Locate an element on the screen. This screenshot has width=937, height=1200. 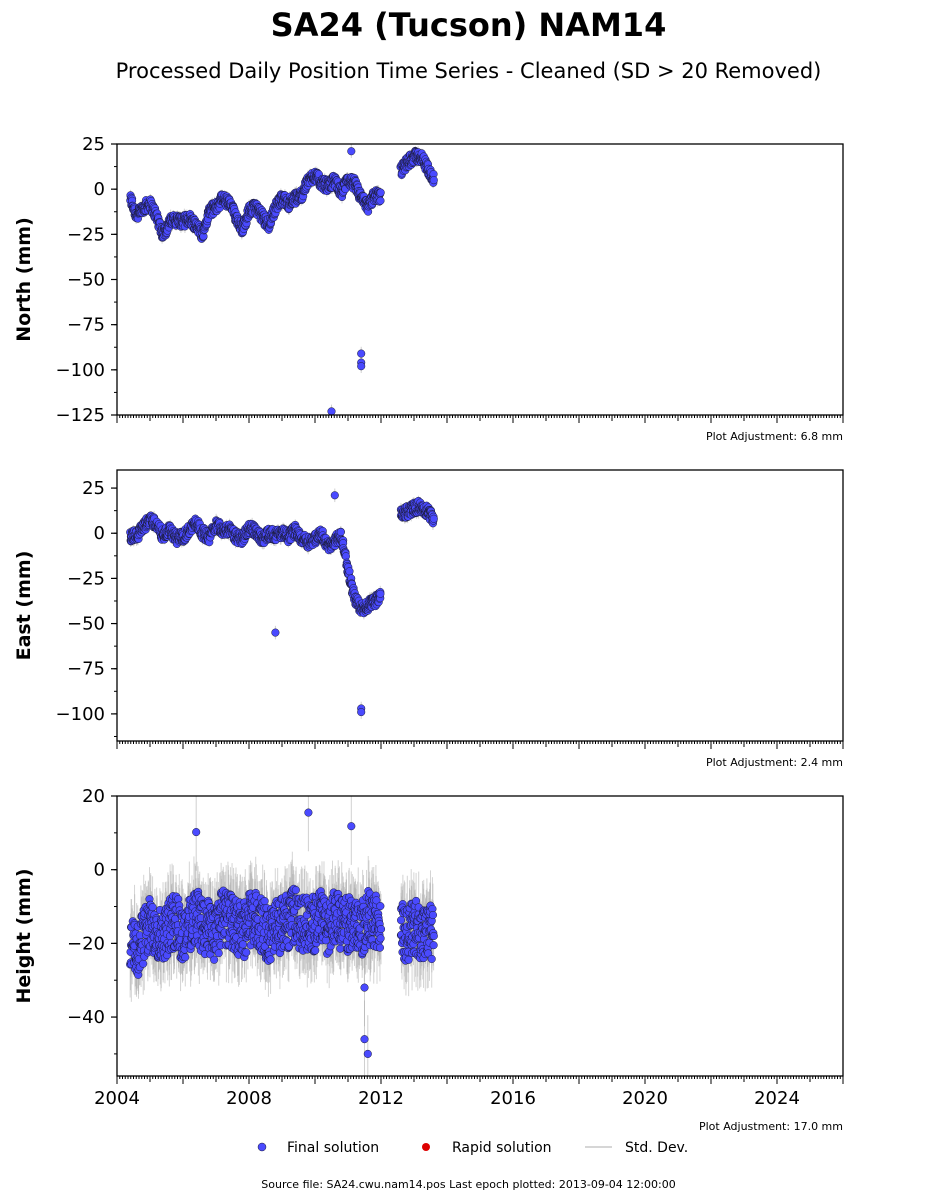
y-tick-label: −125 is located at coordinates (80, 415).